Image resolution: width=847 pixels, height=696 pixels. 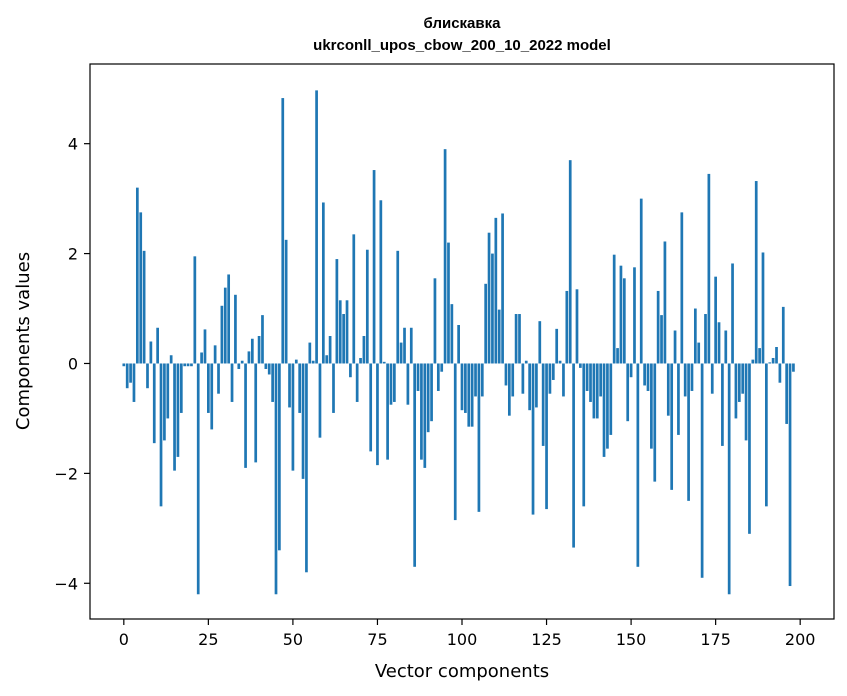 What do you see at coordinates (124, 639) in the screenshot?
I see `x-tick-label: 0` at bounding box center [124, 639].